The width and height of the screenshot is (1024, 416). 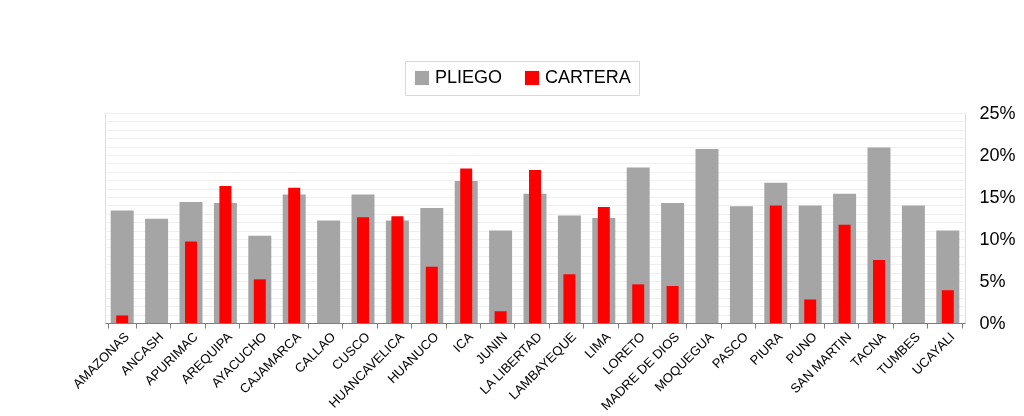 I want to click on y-tick-label: 15%, so click(x=997, y=196).